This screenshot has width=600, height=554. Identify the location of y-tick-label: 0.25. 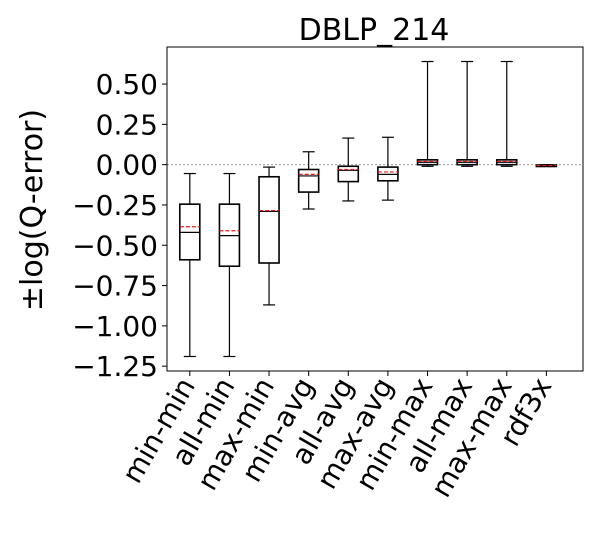
(127, 124).